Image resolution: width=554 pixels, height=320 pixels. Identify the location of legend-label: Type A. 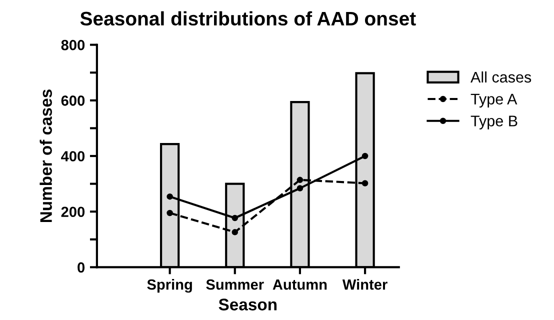
(494, 101).